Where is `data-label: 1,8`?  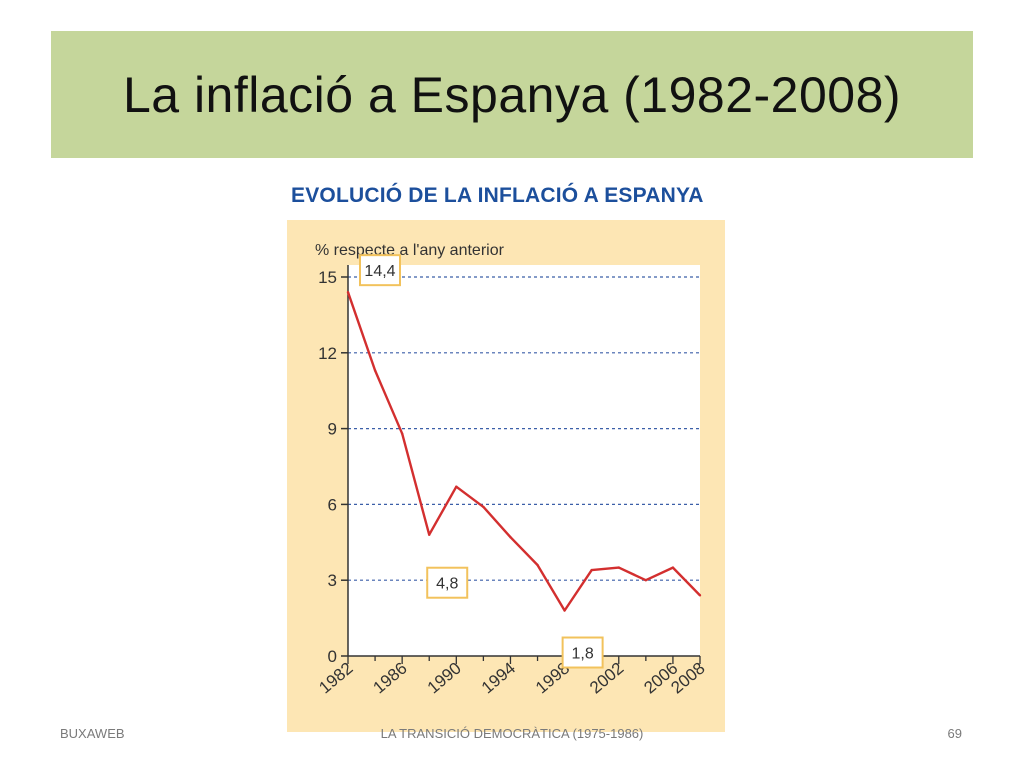
data-label: 1,8 is located at coordinates (582, 654).